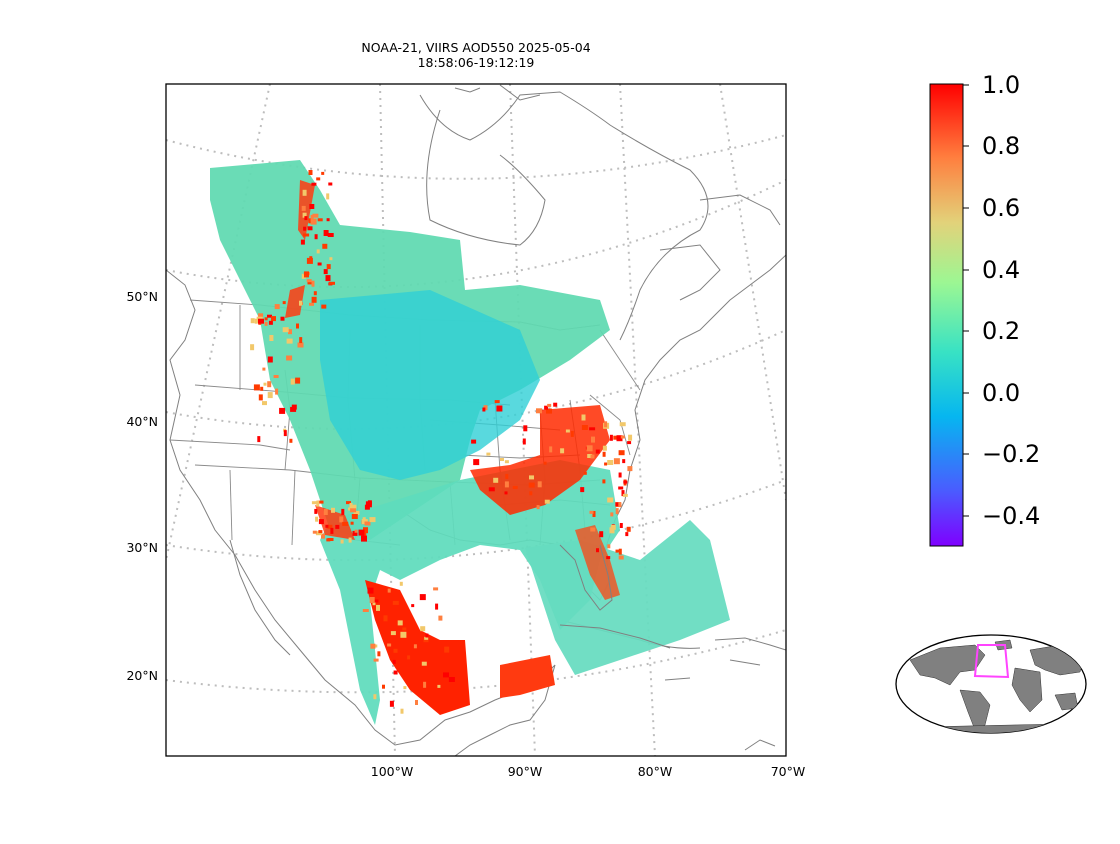 This screenshot has width=1120, height=844. I want to click on colorbar-ticks, so click(966, 300).